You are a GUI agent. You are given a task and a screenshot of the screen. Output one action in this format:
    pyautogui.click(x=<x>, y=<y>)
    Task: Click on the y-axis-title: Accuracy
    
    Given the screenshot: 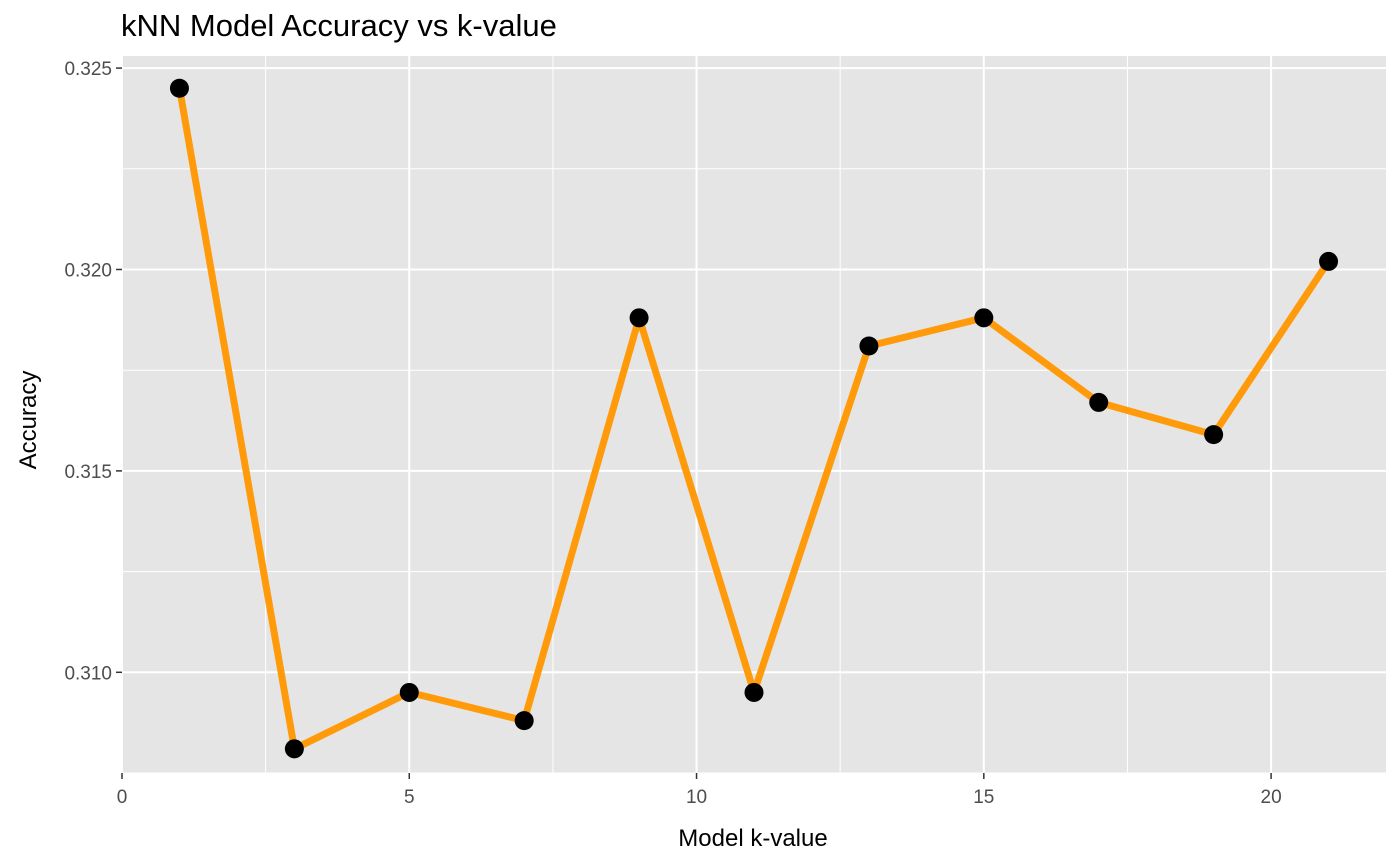 What is the action you would take?
    pyautogui.click(x=28, y=420)
    